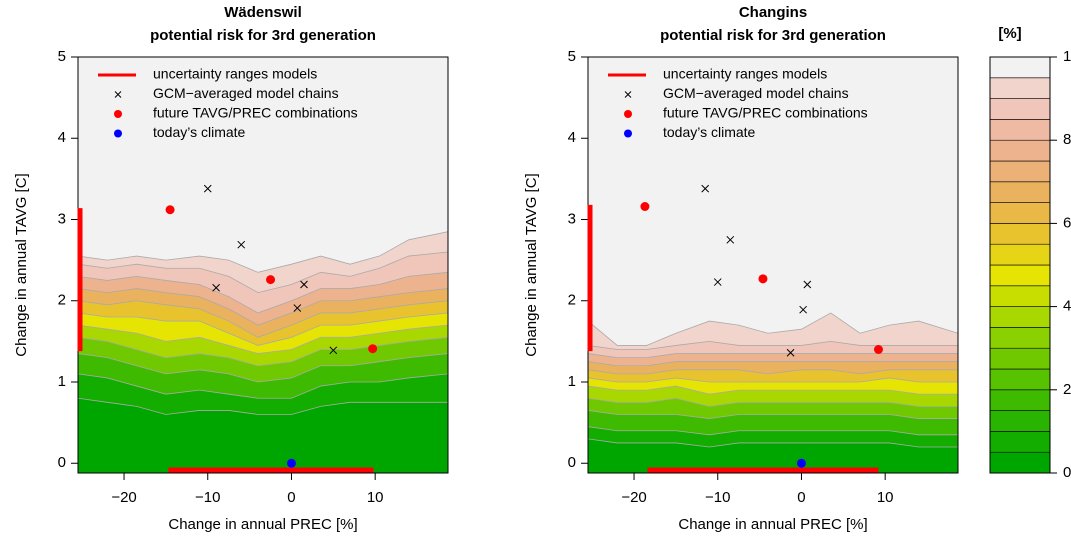  What do you see at coordinates (1067, 389) in the screenshot?
I see `colorbar-tick-label: 20` at bounding box center [1067, 389].